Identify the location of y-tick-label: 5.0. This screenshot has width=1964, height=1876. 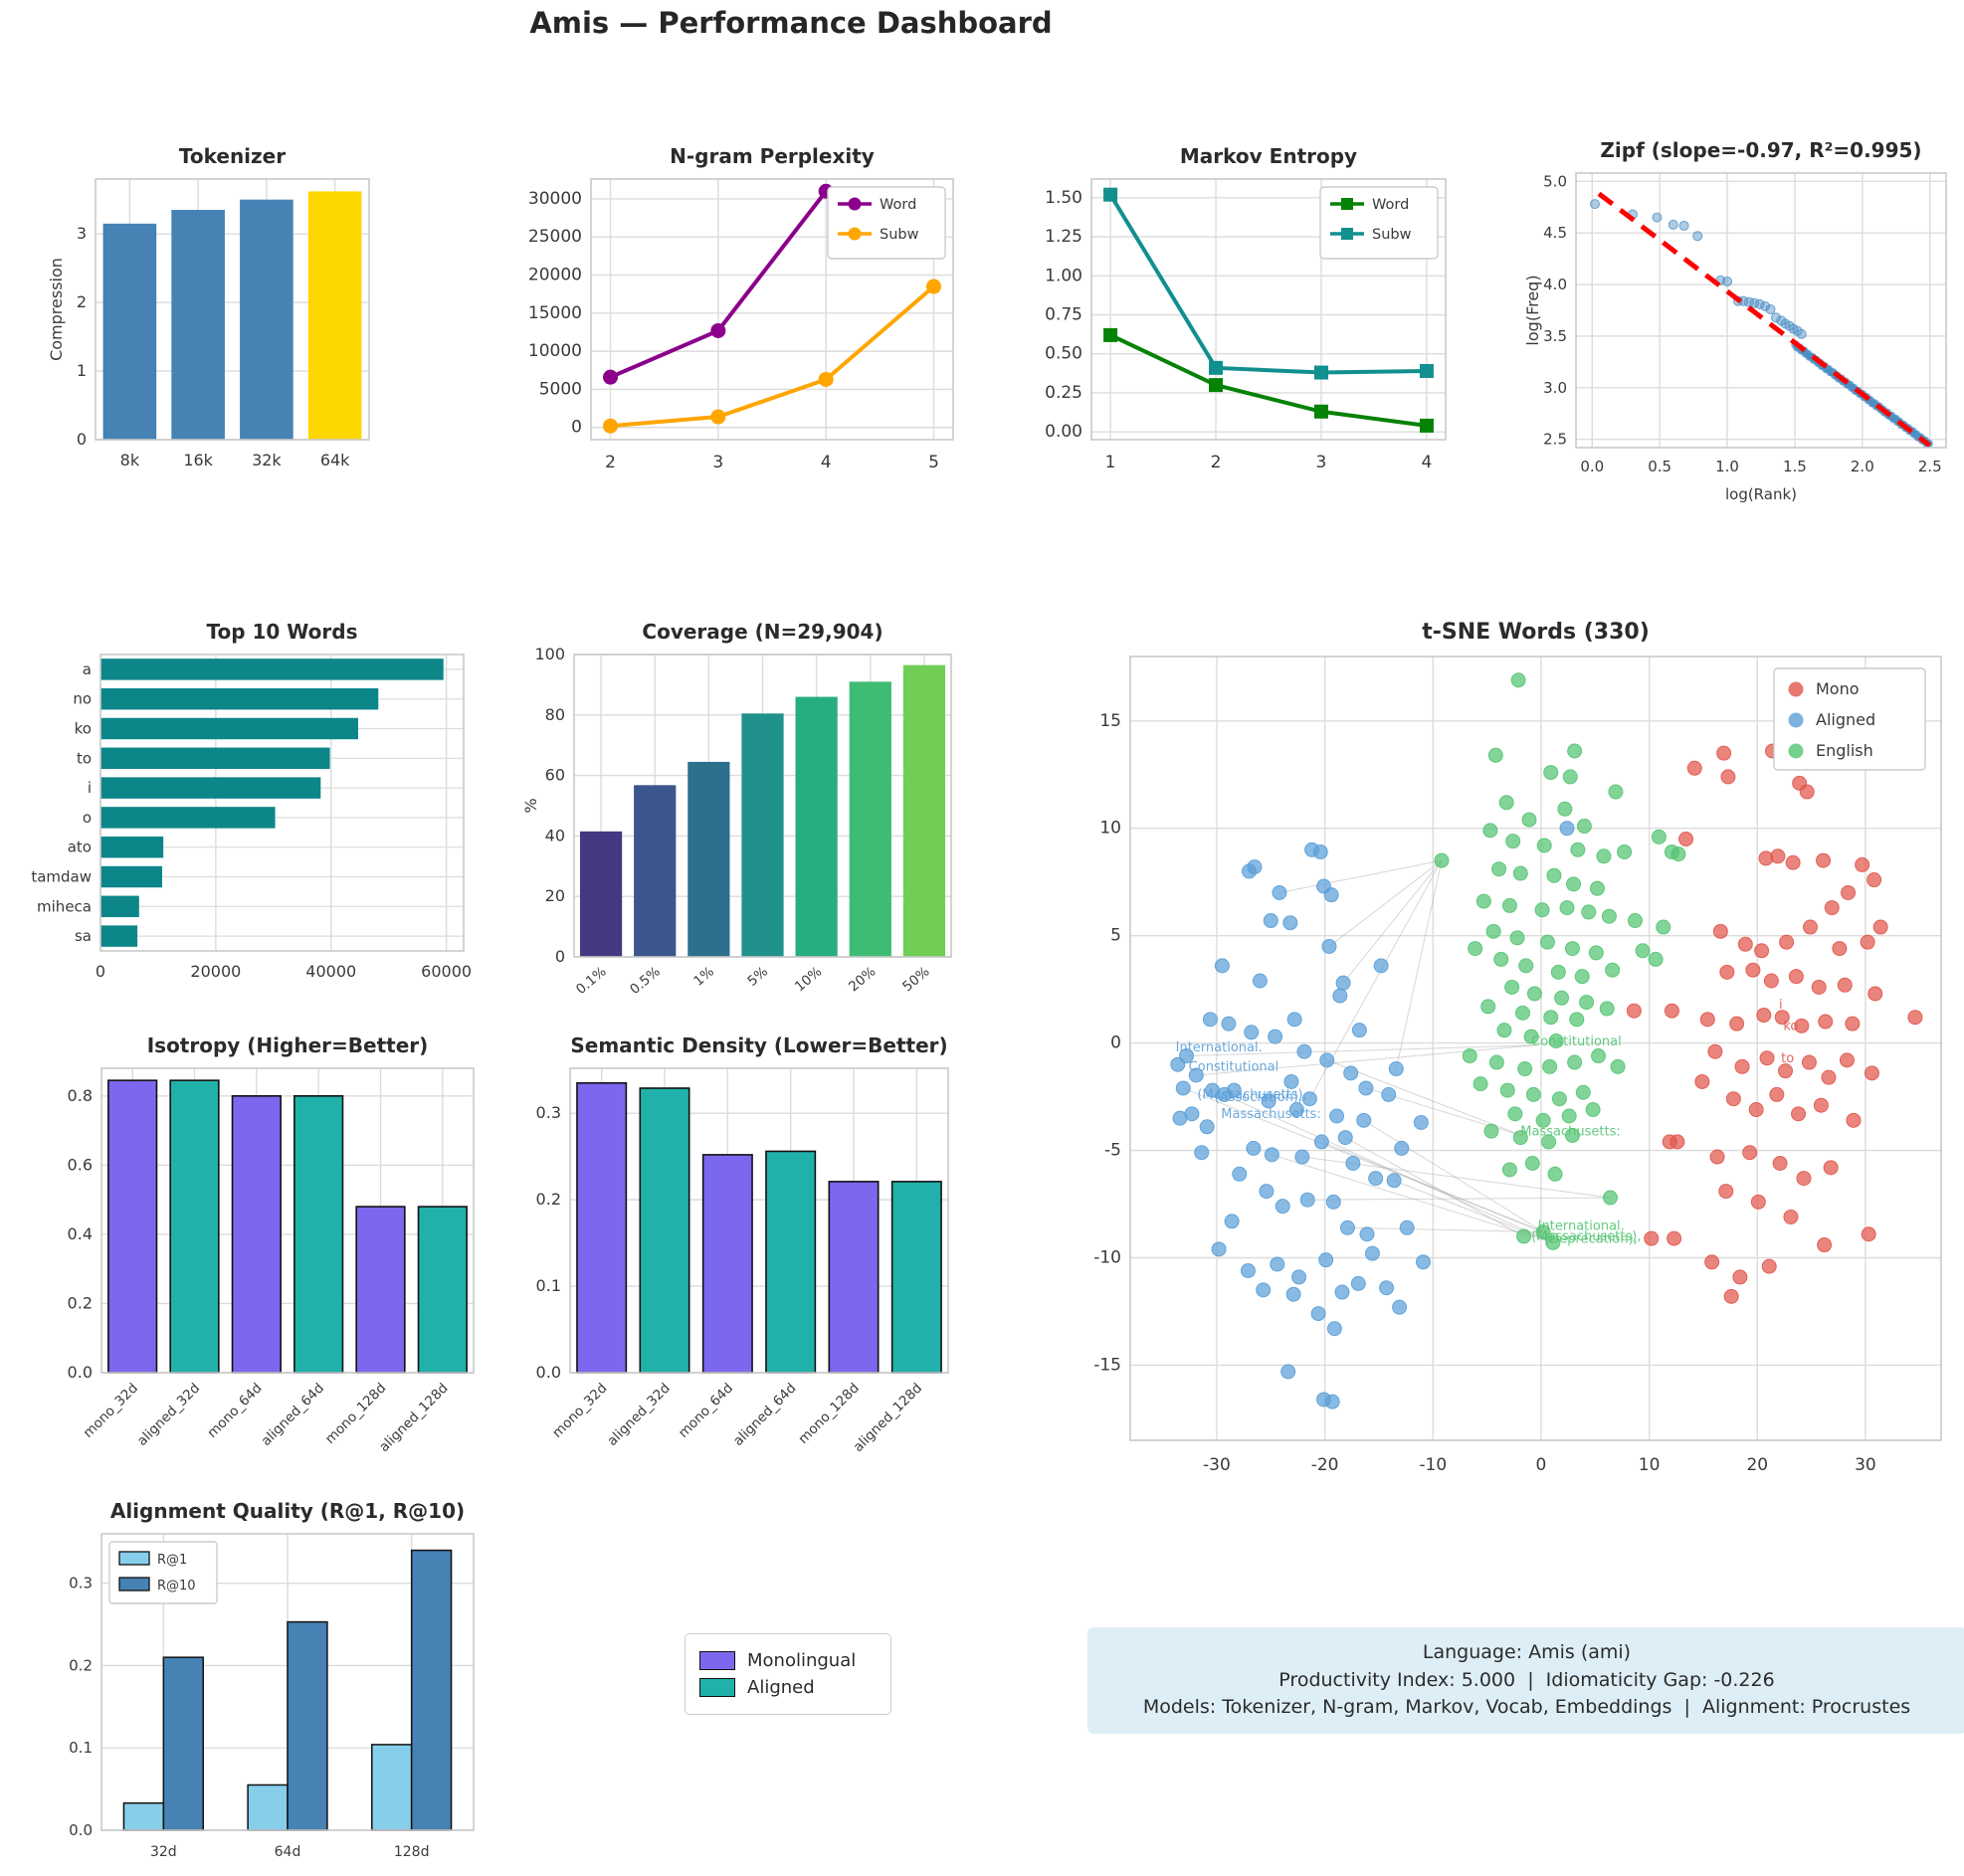
(1555, 181).